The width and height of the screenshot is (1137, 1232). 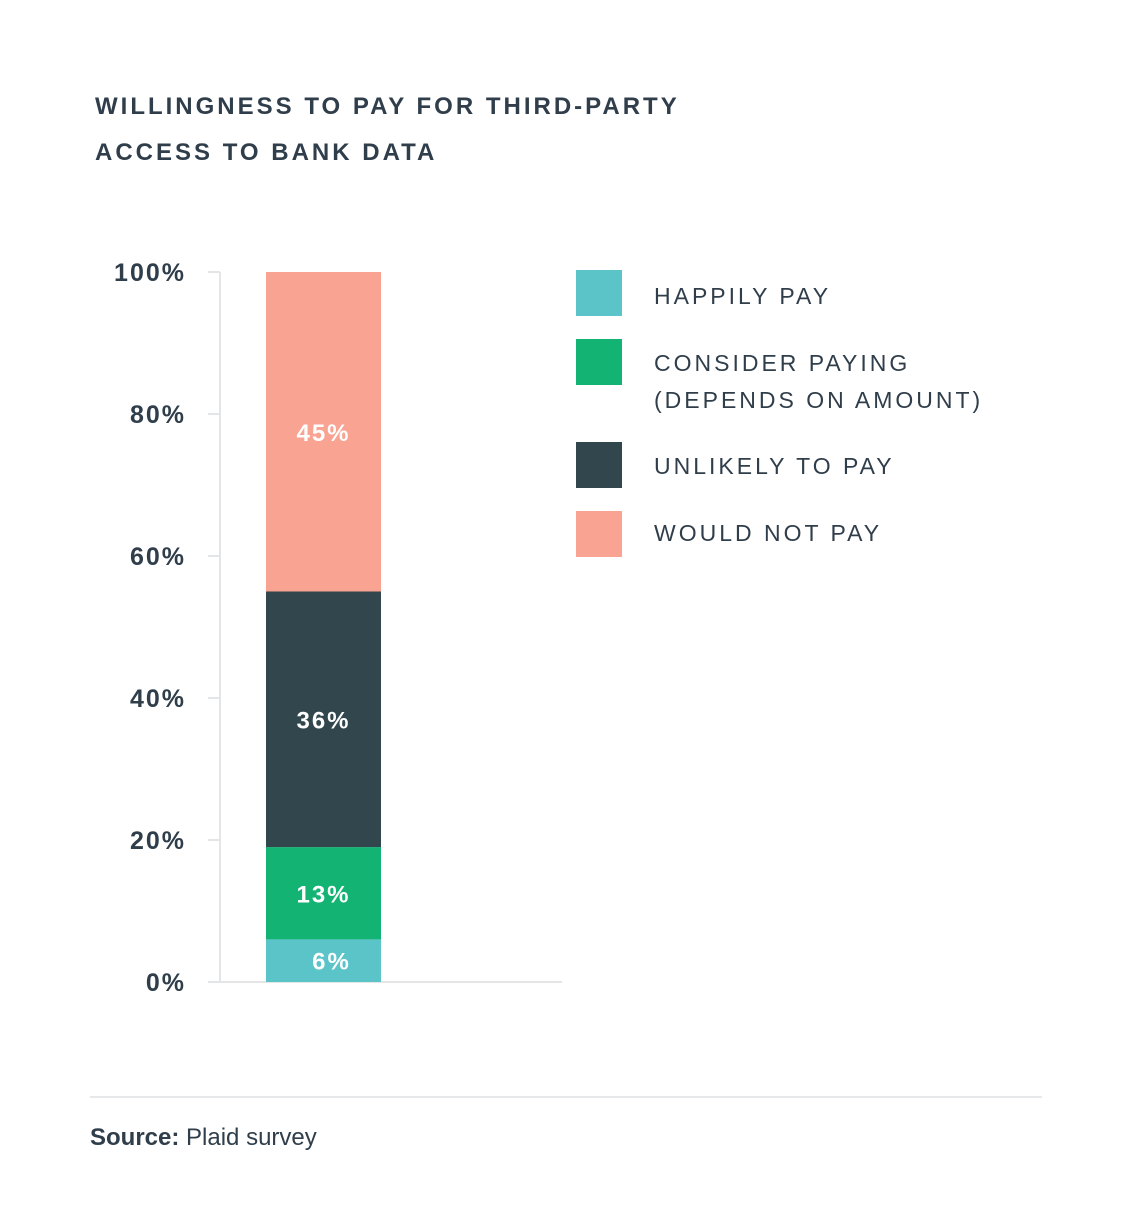 What do you see at coordinates (819, 400) in the screenshot?
I see `legend-label-line: (DEPENDS ON AMOUNT)` at bounding box center [819, 400].